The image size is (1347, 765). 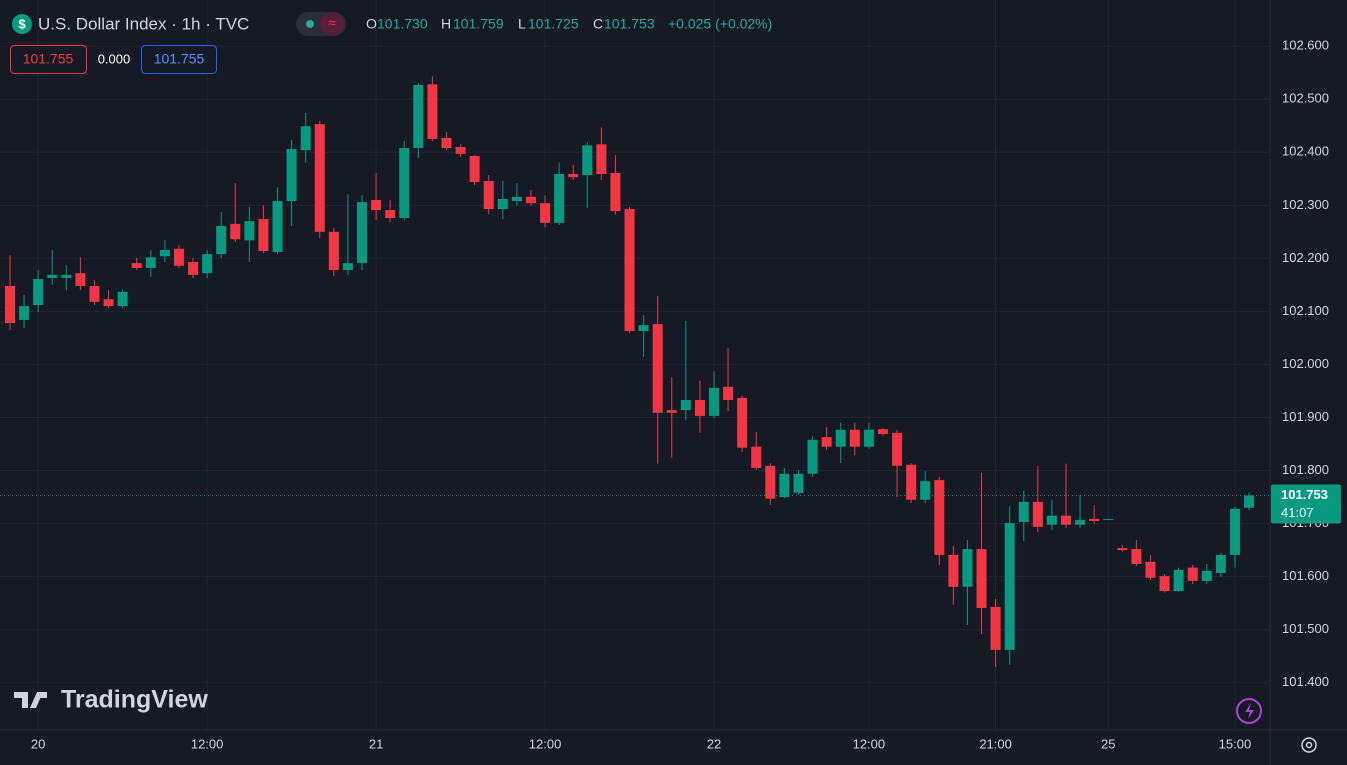 I want to click on ohlc-value: 101.759, so click(x=478, y=24).